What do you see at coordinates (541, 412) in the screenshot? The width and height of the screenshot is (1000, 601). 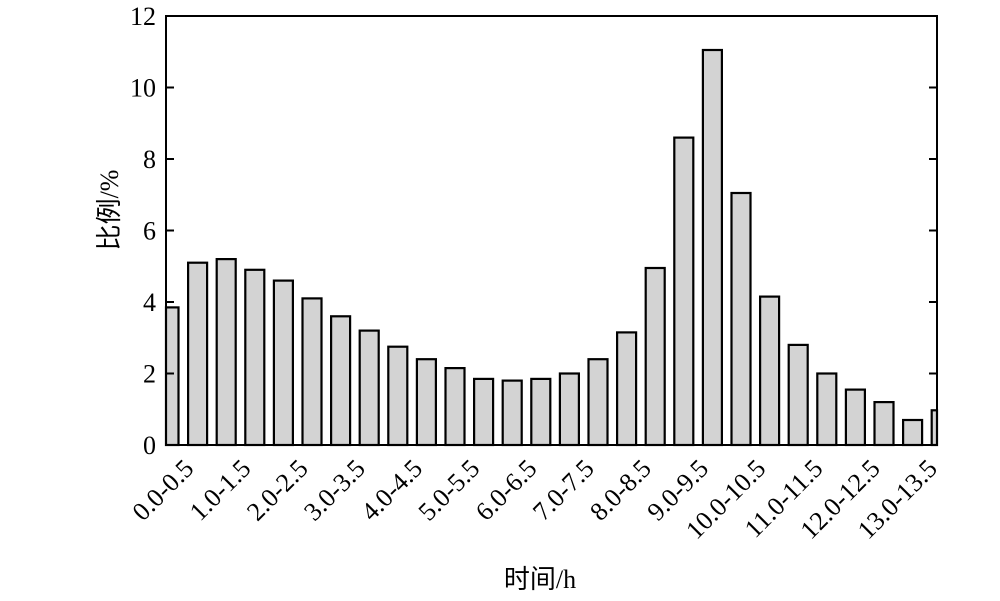 I see `bar-6.5-7.0` at bounding box center [541, 412].